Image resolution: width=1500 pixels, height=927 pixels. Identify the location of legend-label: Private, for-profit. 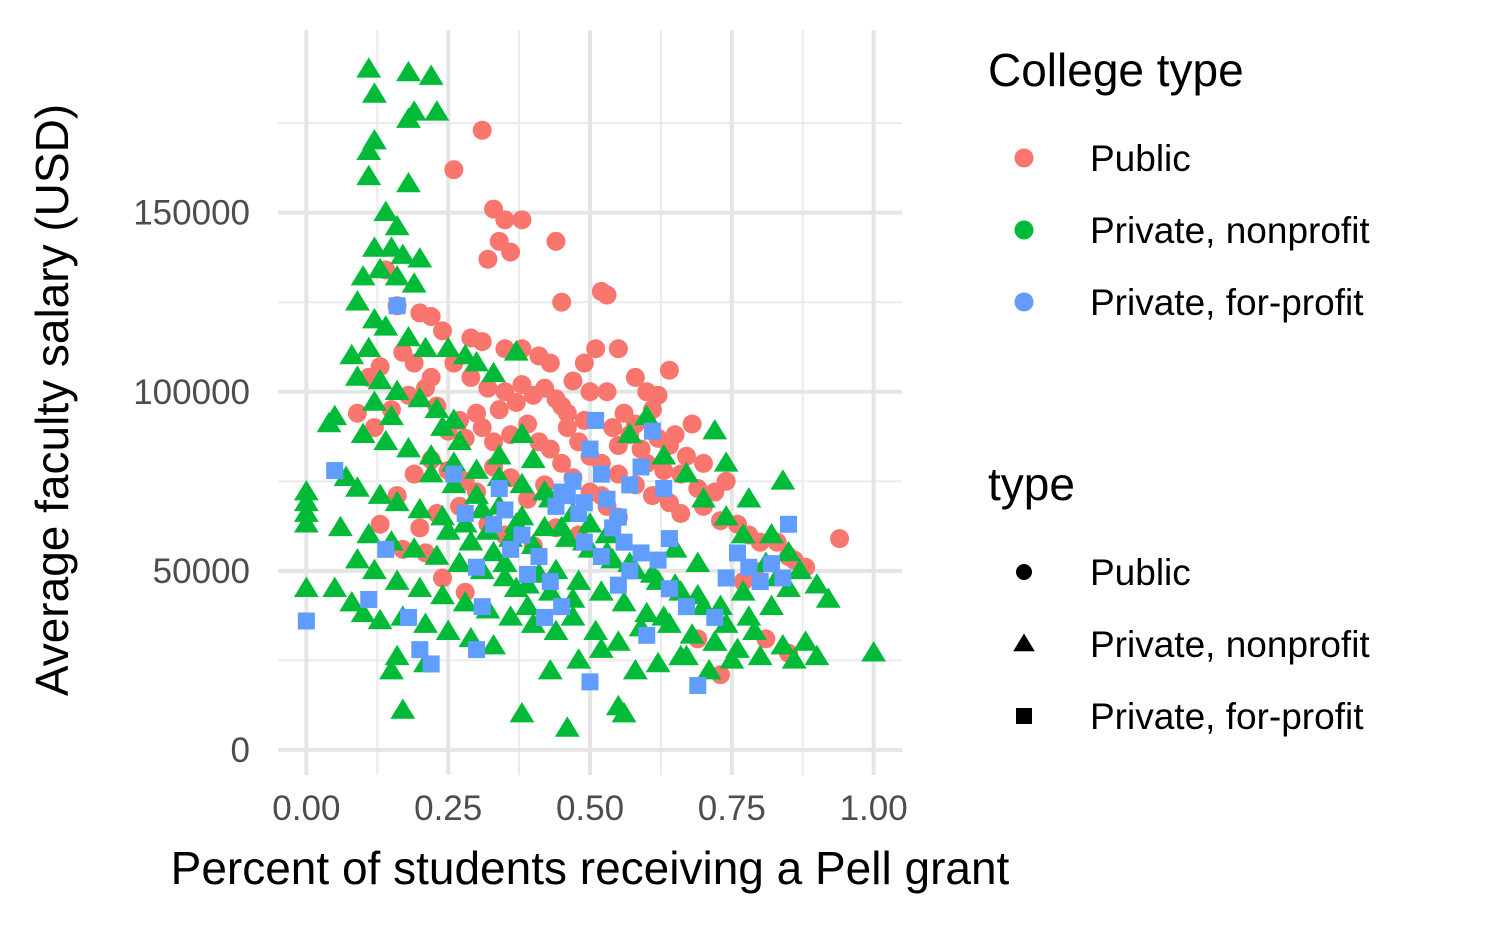
(1227, 716).